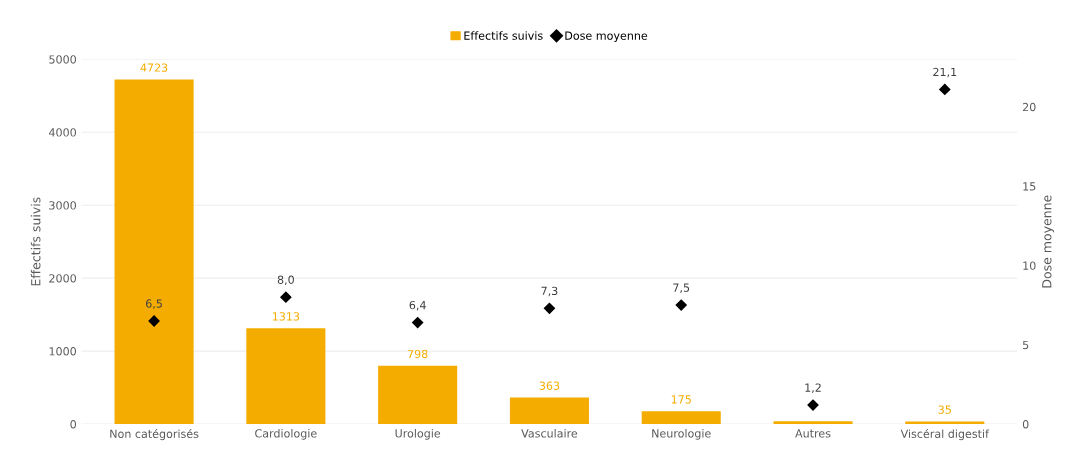 This screenshot has height=456, width=1088. Describe the element at coordinates (1029, 107) in the screenshot. I see `y2-tick-label: 20` at that location.